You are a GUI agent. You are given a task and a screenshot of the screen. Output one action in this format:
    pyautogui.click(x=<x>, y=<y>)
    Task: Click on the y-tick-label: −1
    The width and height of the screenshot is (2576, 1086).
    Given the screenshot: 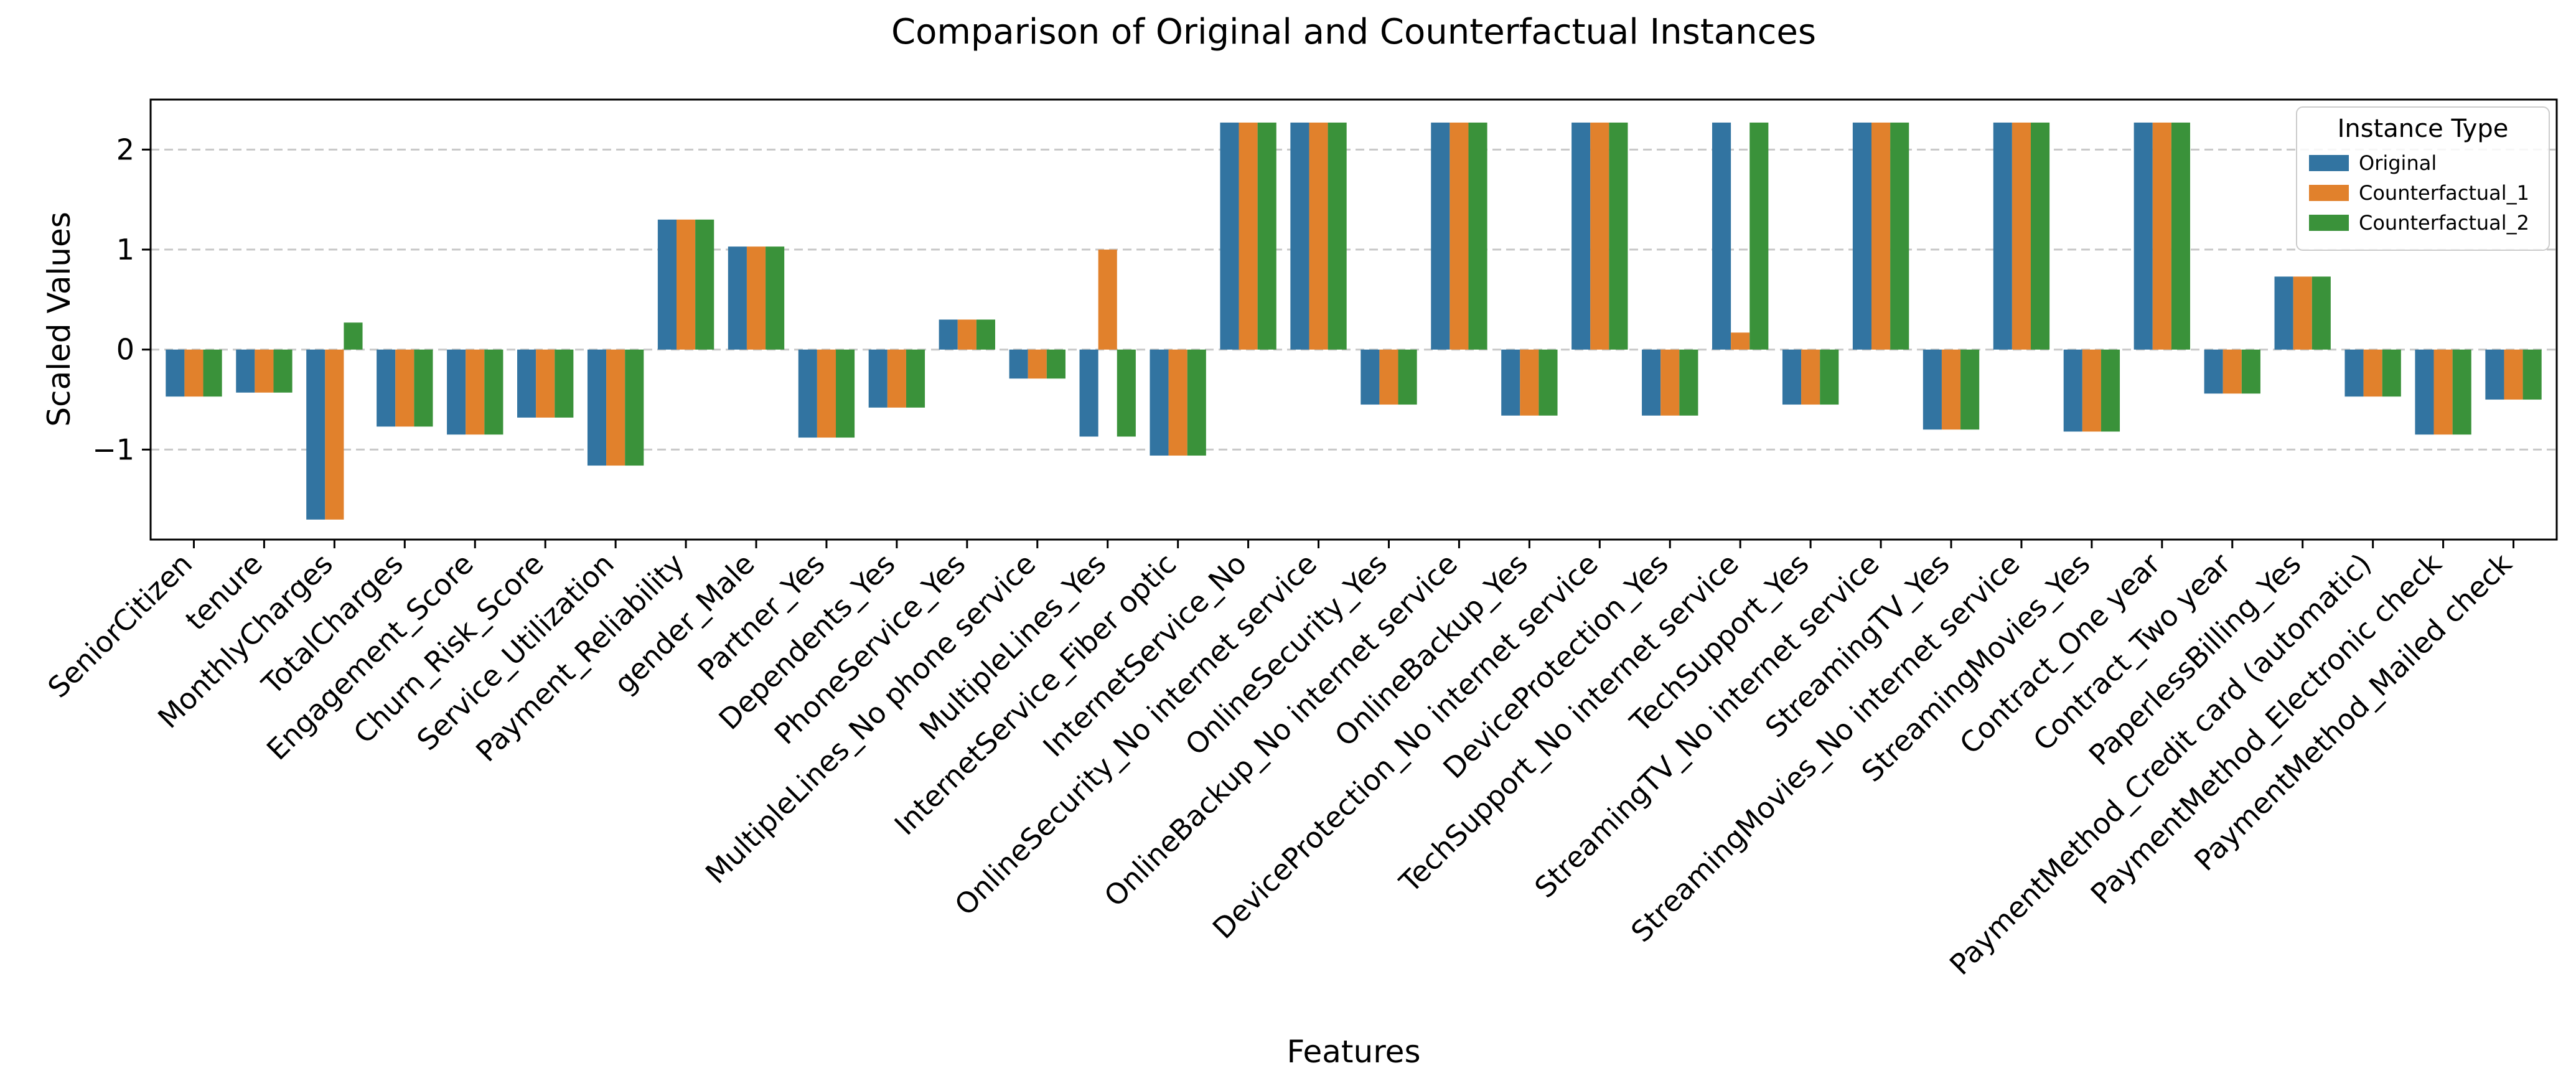 What is the action you would take?
    pyautogui.click(x=113, y=449)
    